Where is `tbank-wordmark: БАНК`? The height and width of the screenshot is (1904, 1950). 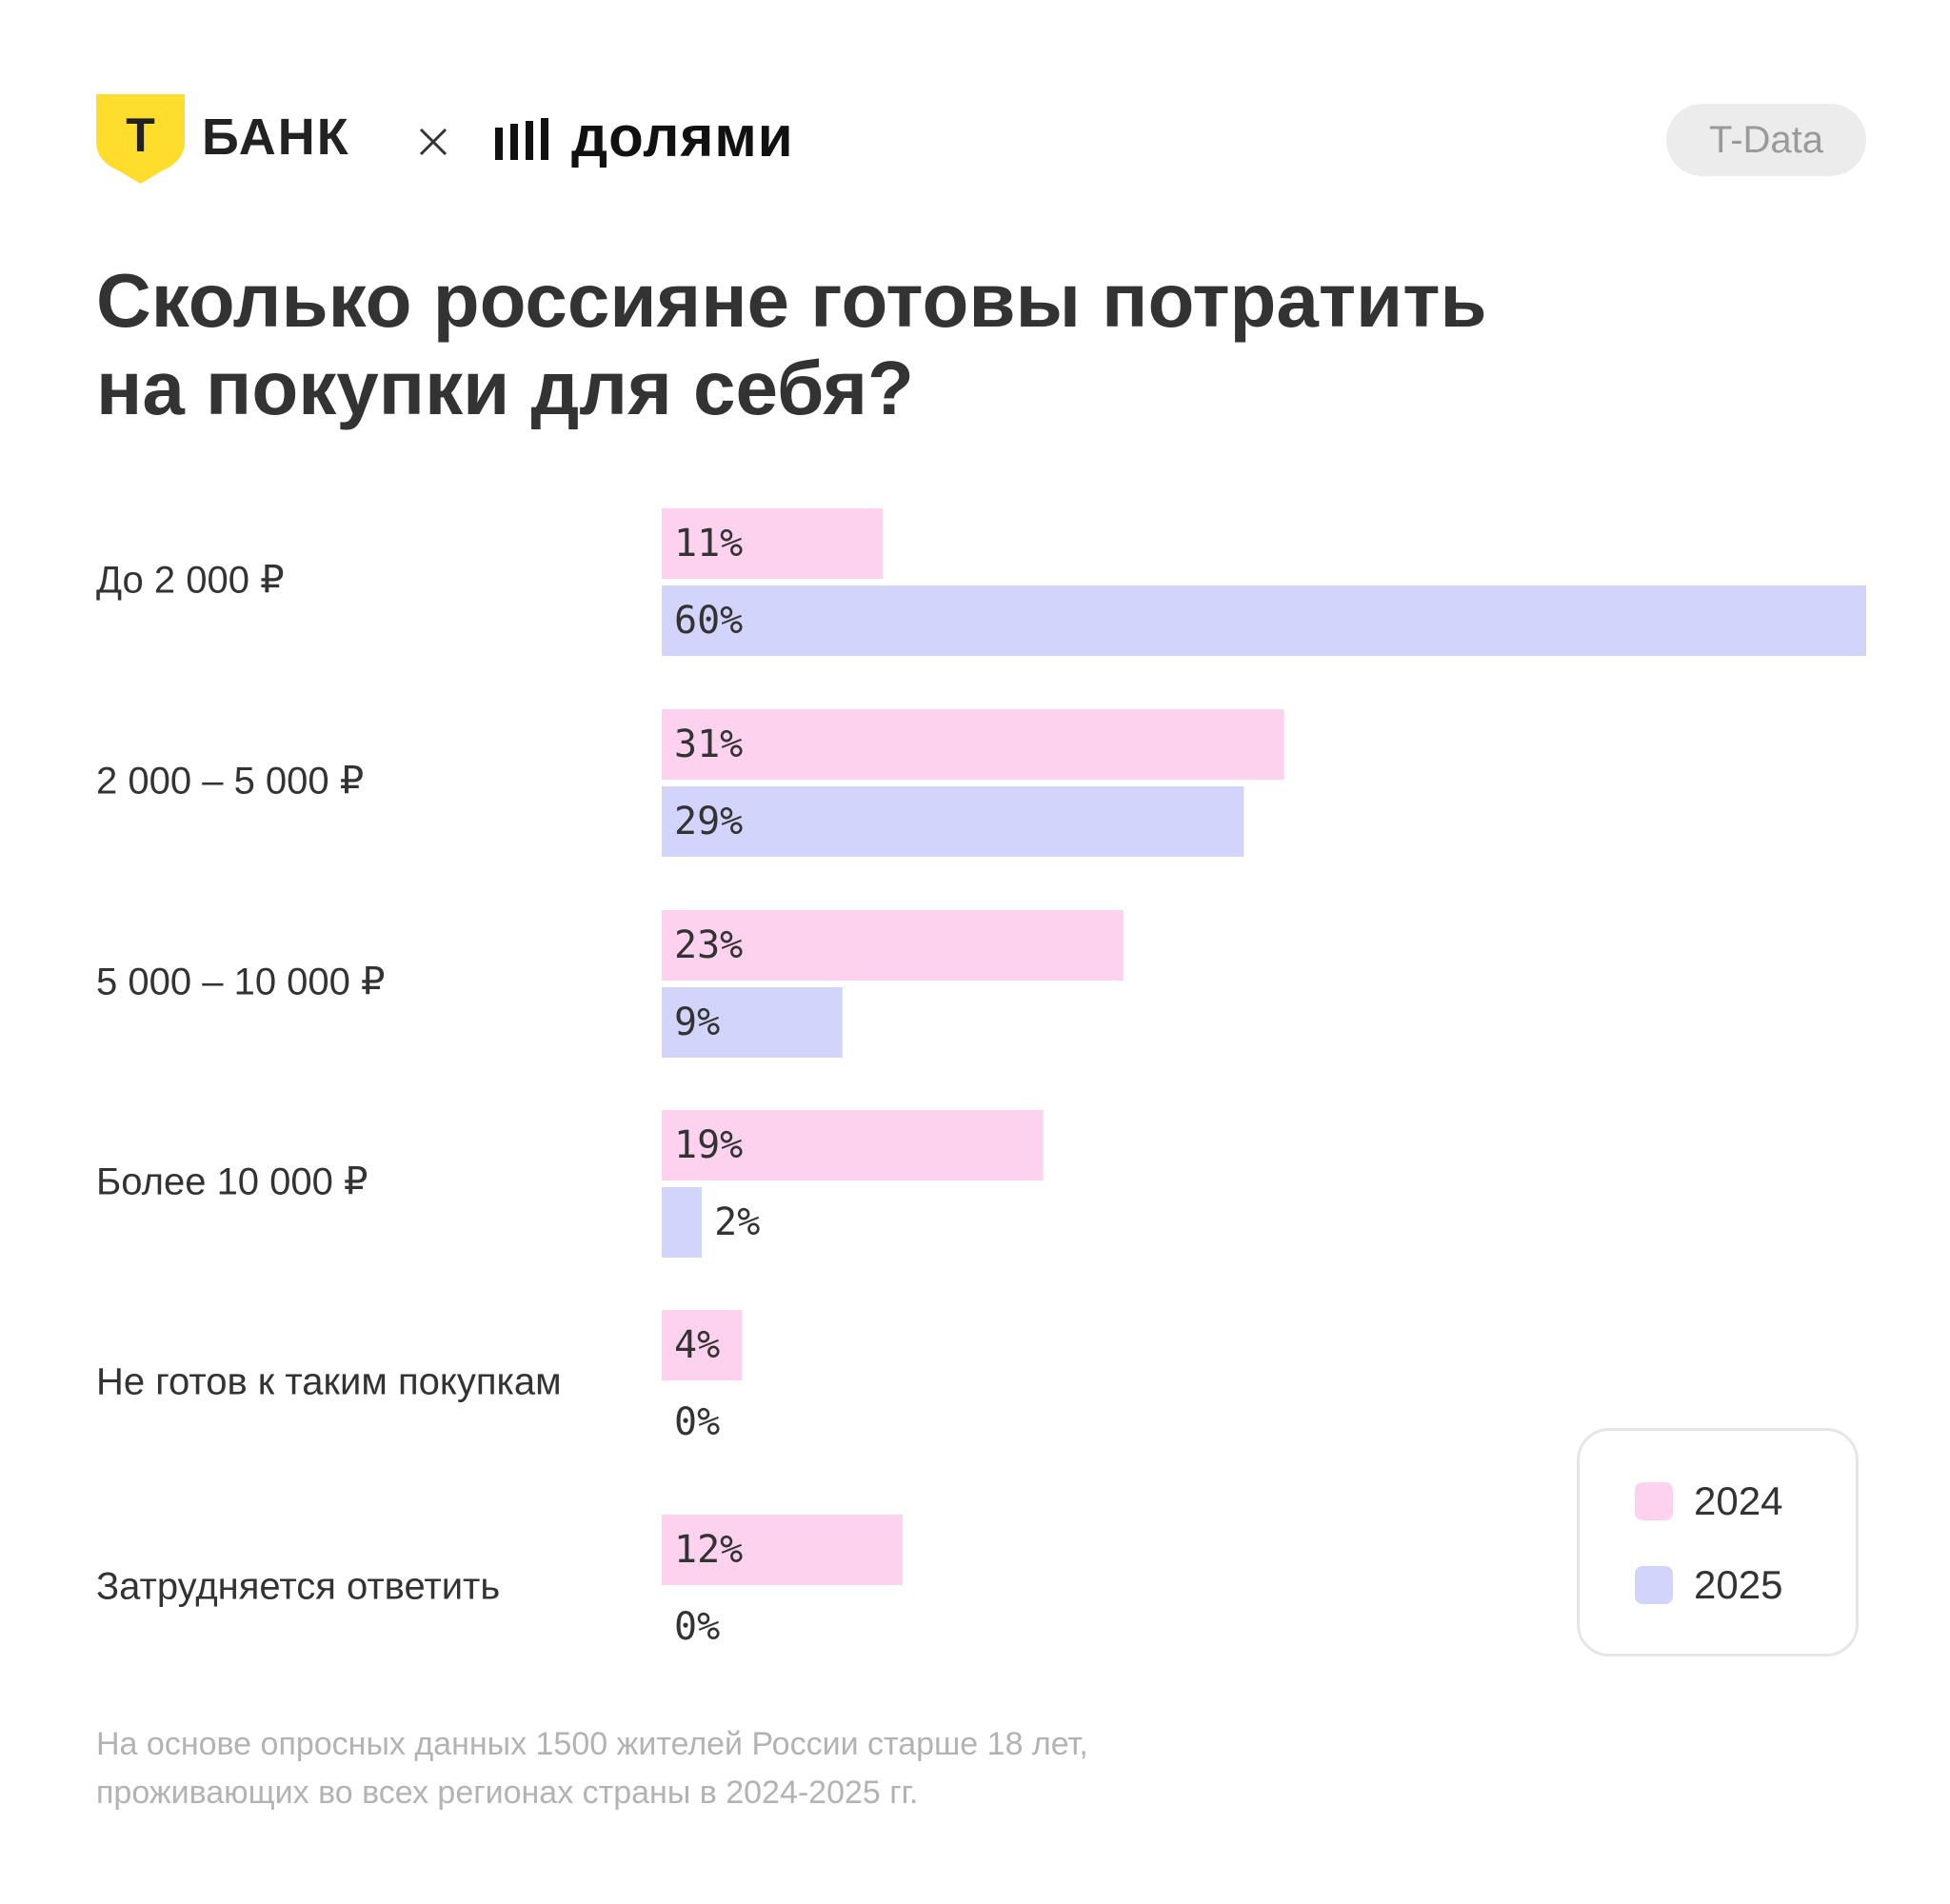
tbank-wordmark: БАНК is located at coordinates (276, 137).